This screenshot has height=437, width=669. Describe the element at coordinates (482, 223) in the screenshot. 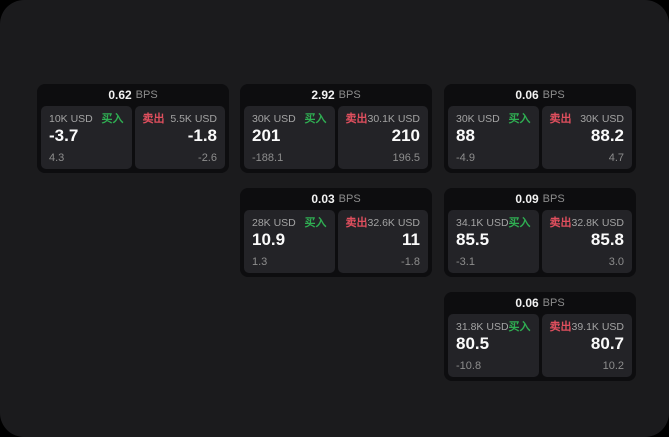

I see `buy-amount: 34.1K USD` at that location.